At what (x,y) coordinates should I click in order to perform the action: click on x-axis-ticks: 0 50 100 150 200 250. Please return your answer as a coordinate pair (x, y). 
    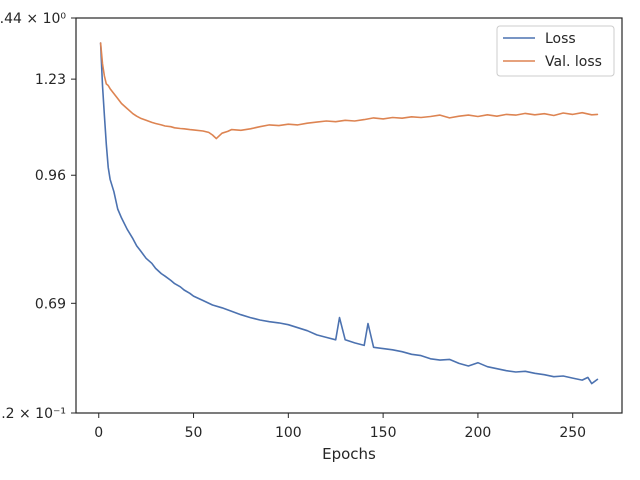
    Looking at the image, I should click on (340, 427).